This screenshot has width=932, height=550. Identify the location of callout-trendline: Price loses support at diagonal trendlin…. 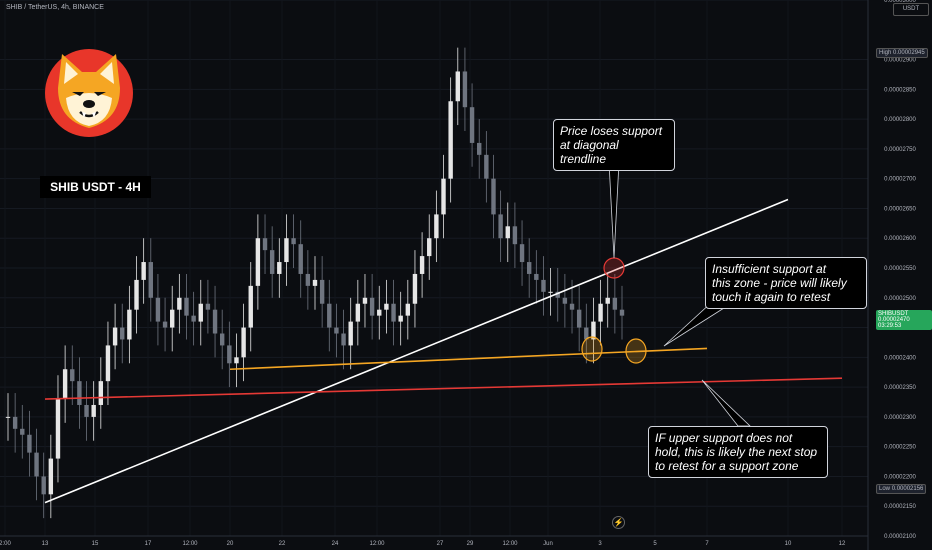
(614, 145).